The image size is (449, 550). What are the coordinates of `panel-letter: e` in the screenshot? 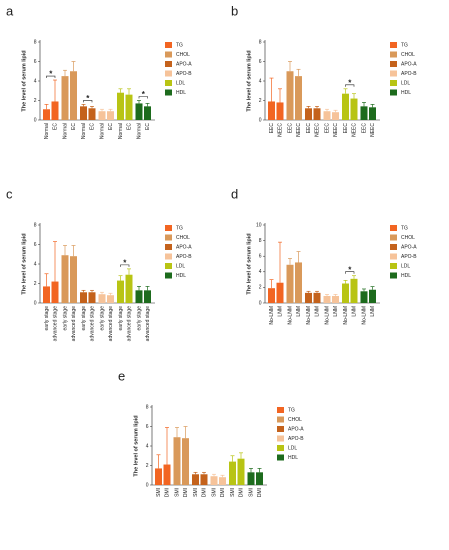 It's located at (121, 375).